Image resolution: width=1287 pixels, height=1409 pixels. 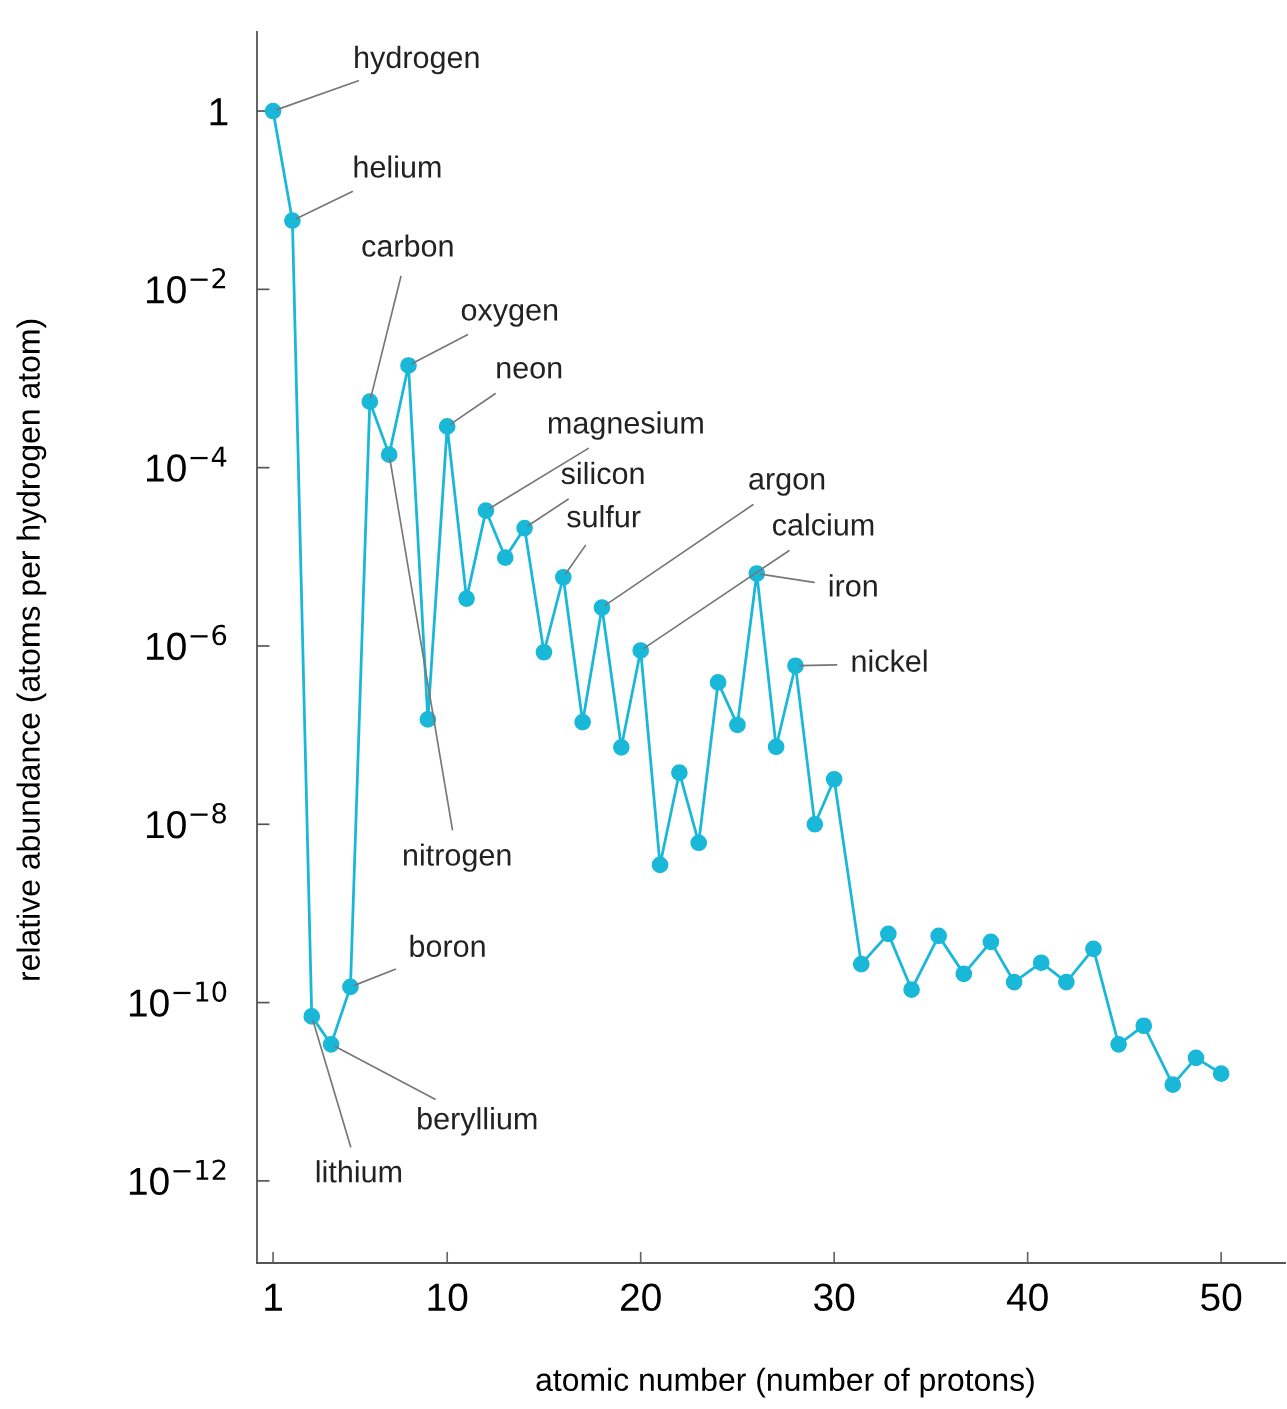 What do you see at coordinates (448, 1297) in the screenshot?
I see `x-tick-label: 10` at bounding box center [448, 1297].